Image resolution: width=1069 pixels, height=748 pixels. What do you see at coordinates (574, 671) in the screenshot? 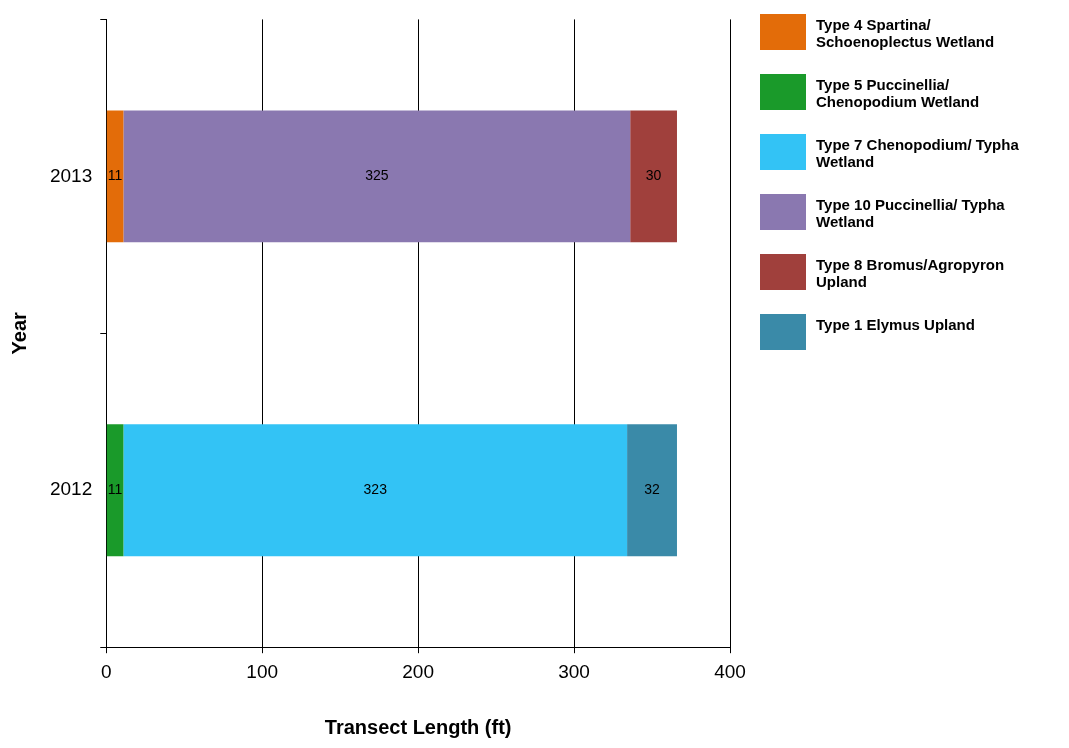
I see `x-tick-label: 300` at bounding box center [574, 671].